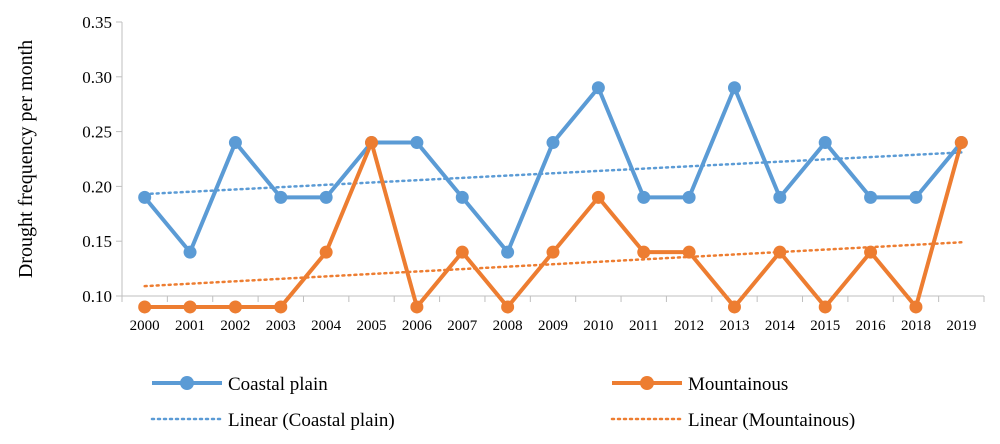 The height and width of the screenshot is (444, 1000). Describe the element at coordinates (825, 326) in the screenshot. I see `x-tick-label: 2015` at that location.